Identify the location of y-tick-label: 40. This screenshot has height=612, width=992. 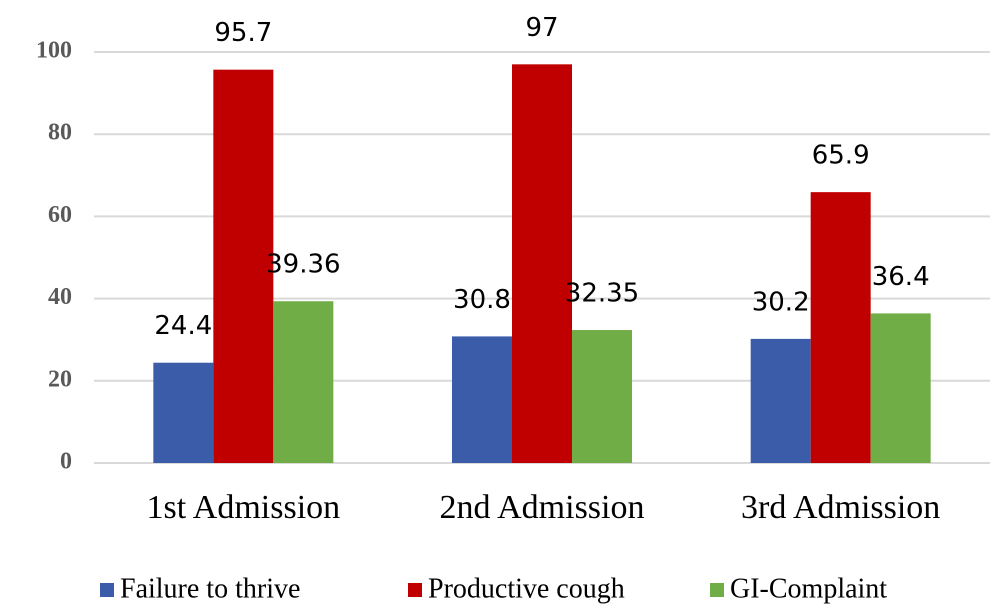
(60, 297).